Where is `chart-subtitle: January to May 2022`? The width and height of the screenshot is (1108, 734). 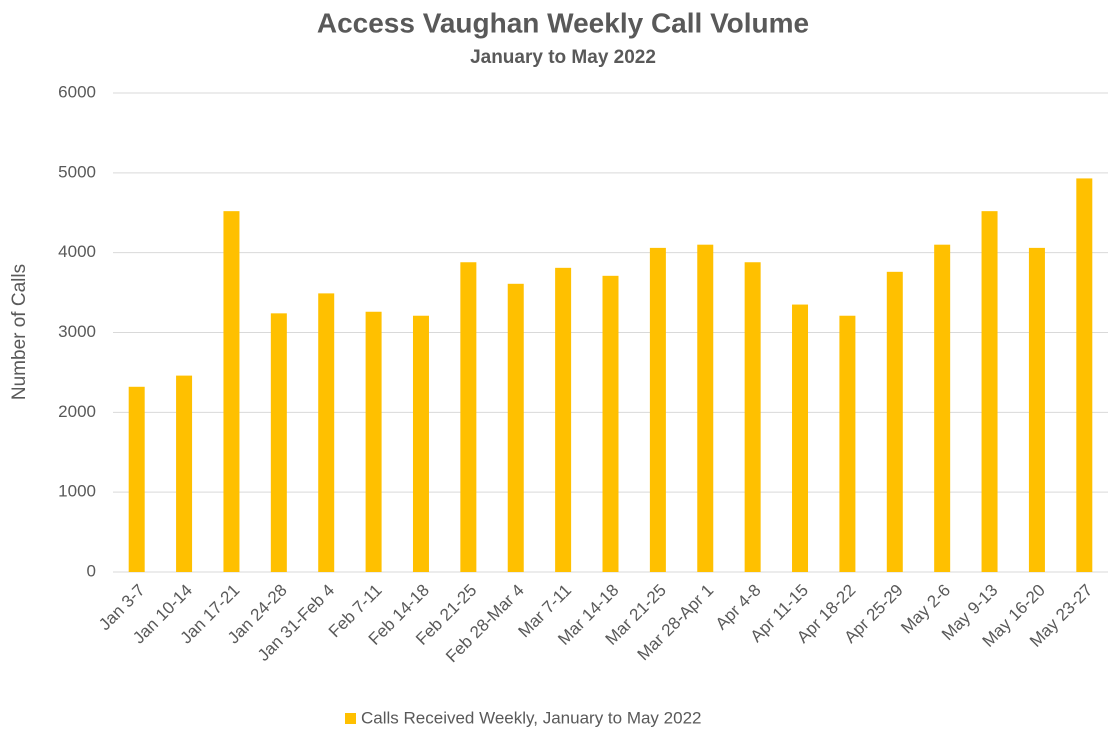 chart-subtitle: January to May 2022 is located at coordinates (563, 57).